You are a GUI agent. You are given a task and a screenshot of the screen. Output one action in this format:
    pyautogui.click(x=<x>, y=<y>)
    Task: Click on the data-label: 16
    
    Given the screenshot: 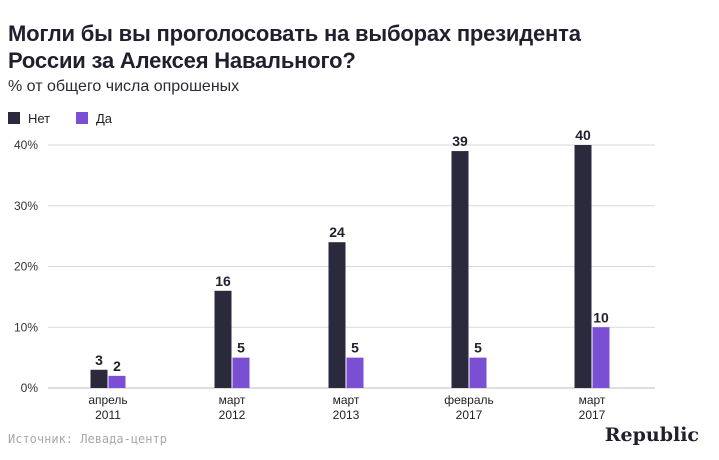 What is the action you would take?
    pyautogui.click(x=223, y=281)
    